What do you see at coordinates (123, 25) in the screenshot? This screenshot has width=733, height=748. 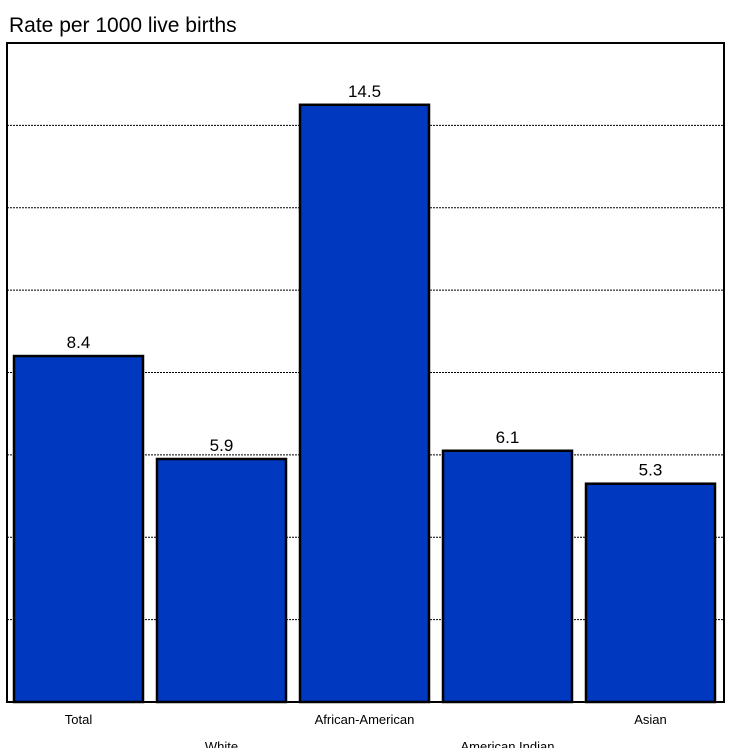 I see `chart-title: Rate per 1000 live births` at bounding box center [123, 25].